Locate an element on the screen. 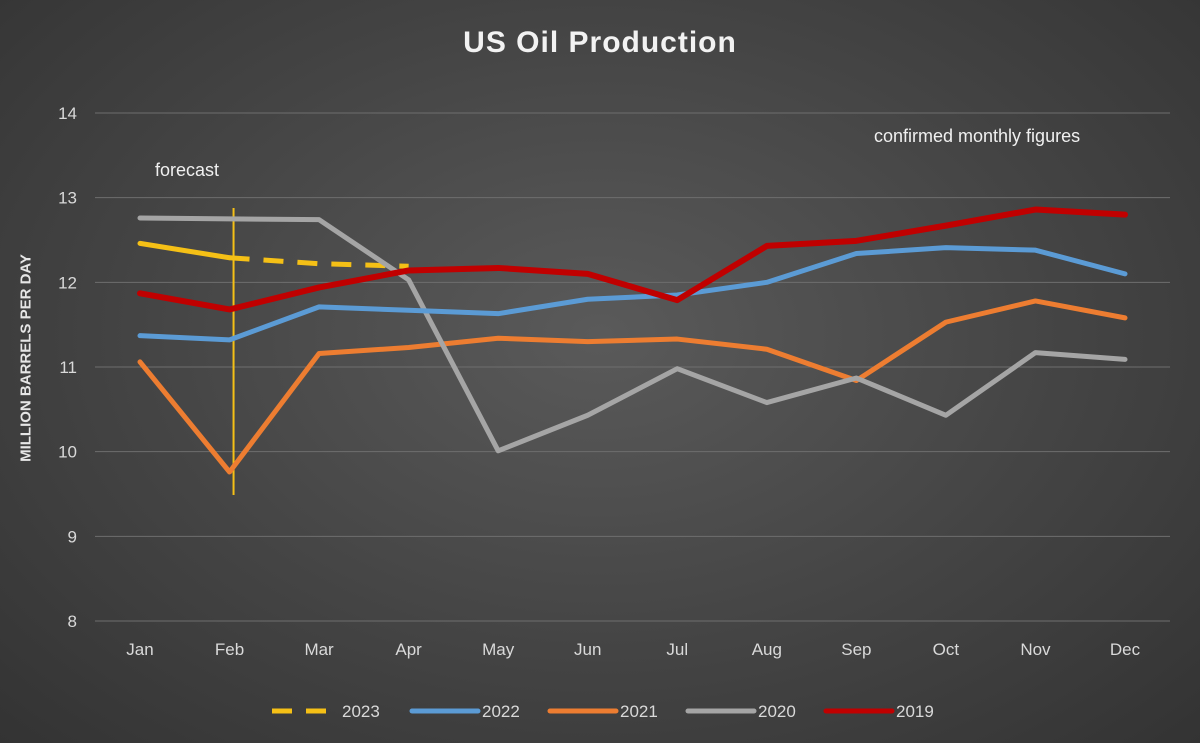 Image resolution: width=1200 pixels, height=743 pixels. x-tick-label: Jun is located at coordinates (587, 649).